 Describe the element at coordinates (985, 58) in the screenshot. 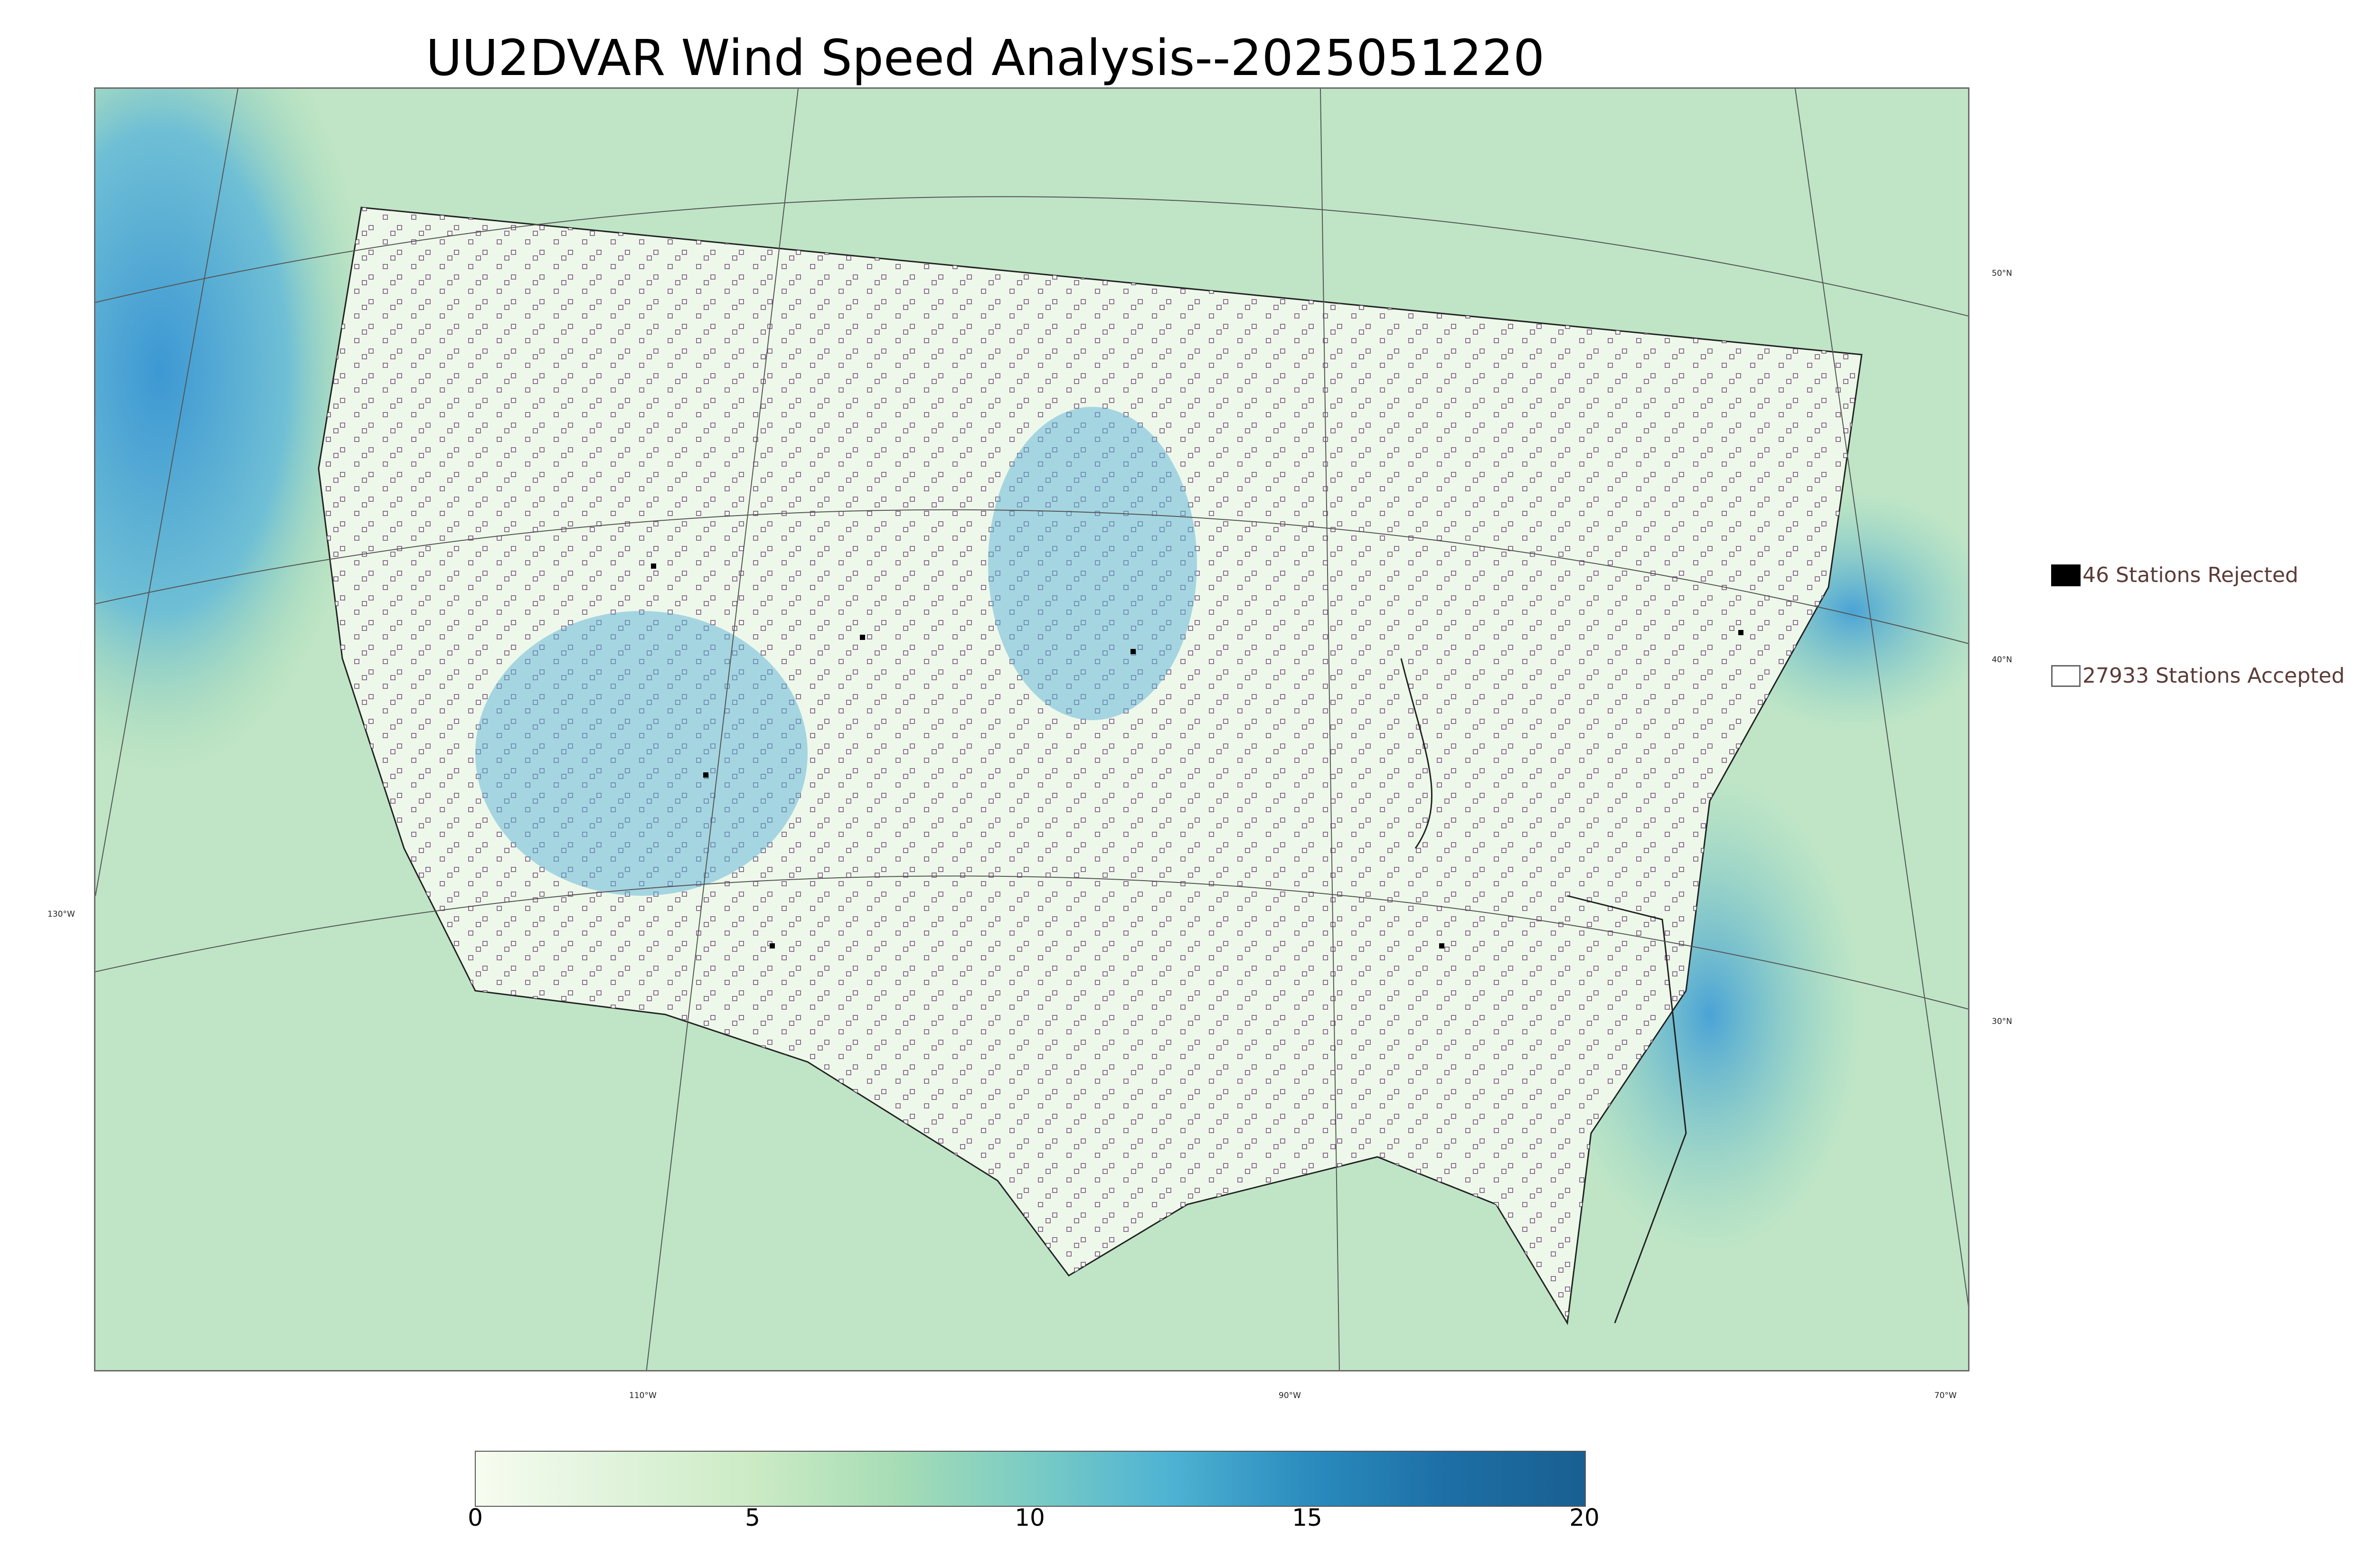

I see `chart-title: UU2DVAR Wind Speed Analysis--2025051220` at that location.